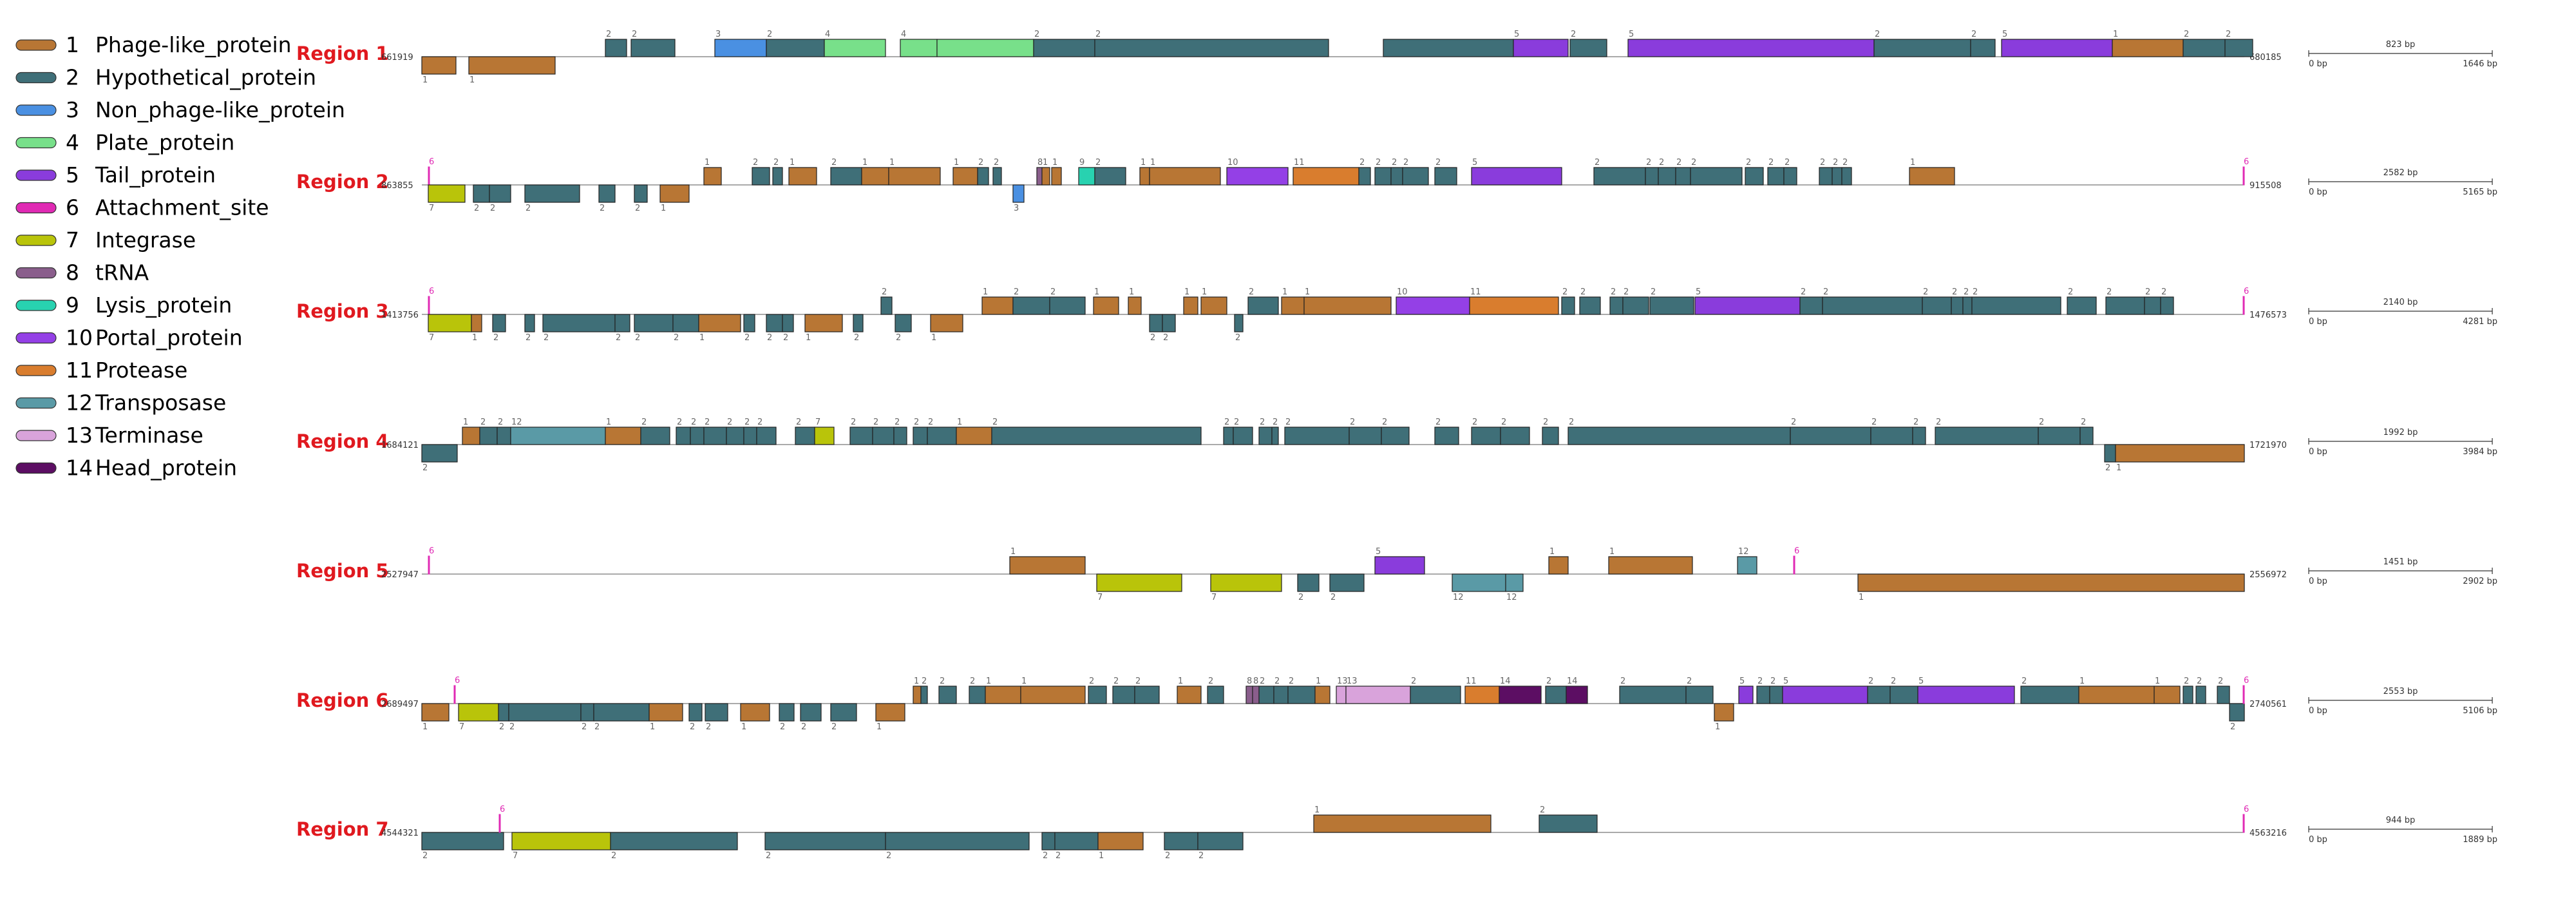 The image size is (2576, 902). What do you see at coordinates (400, 575) in the screenshot?
I see `region-start-coord: 2527947` at bounding box center [400, 575].